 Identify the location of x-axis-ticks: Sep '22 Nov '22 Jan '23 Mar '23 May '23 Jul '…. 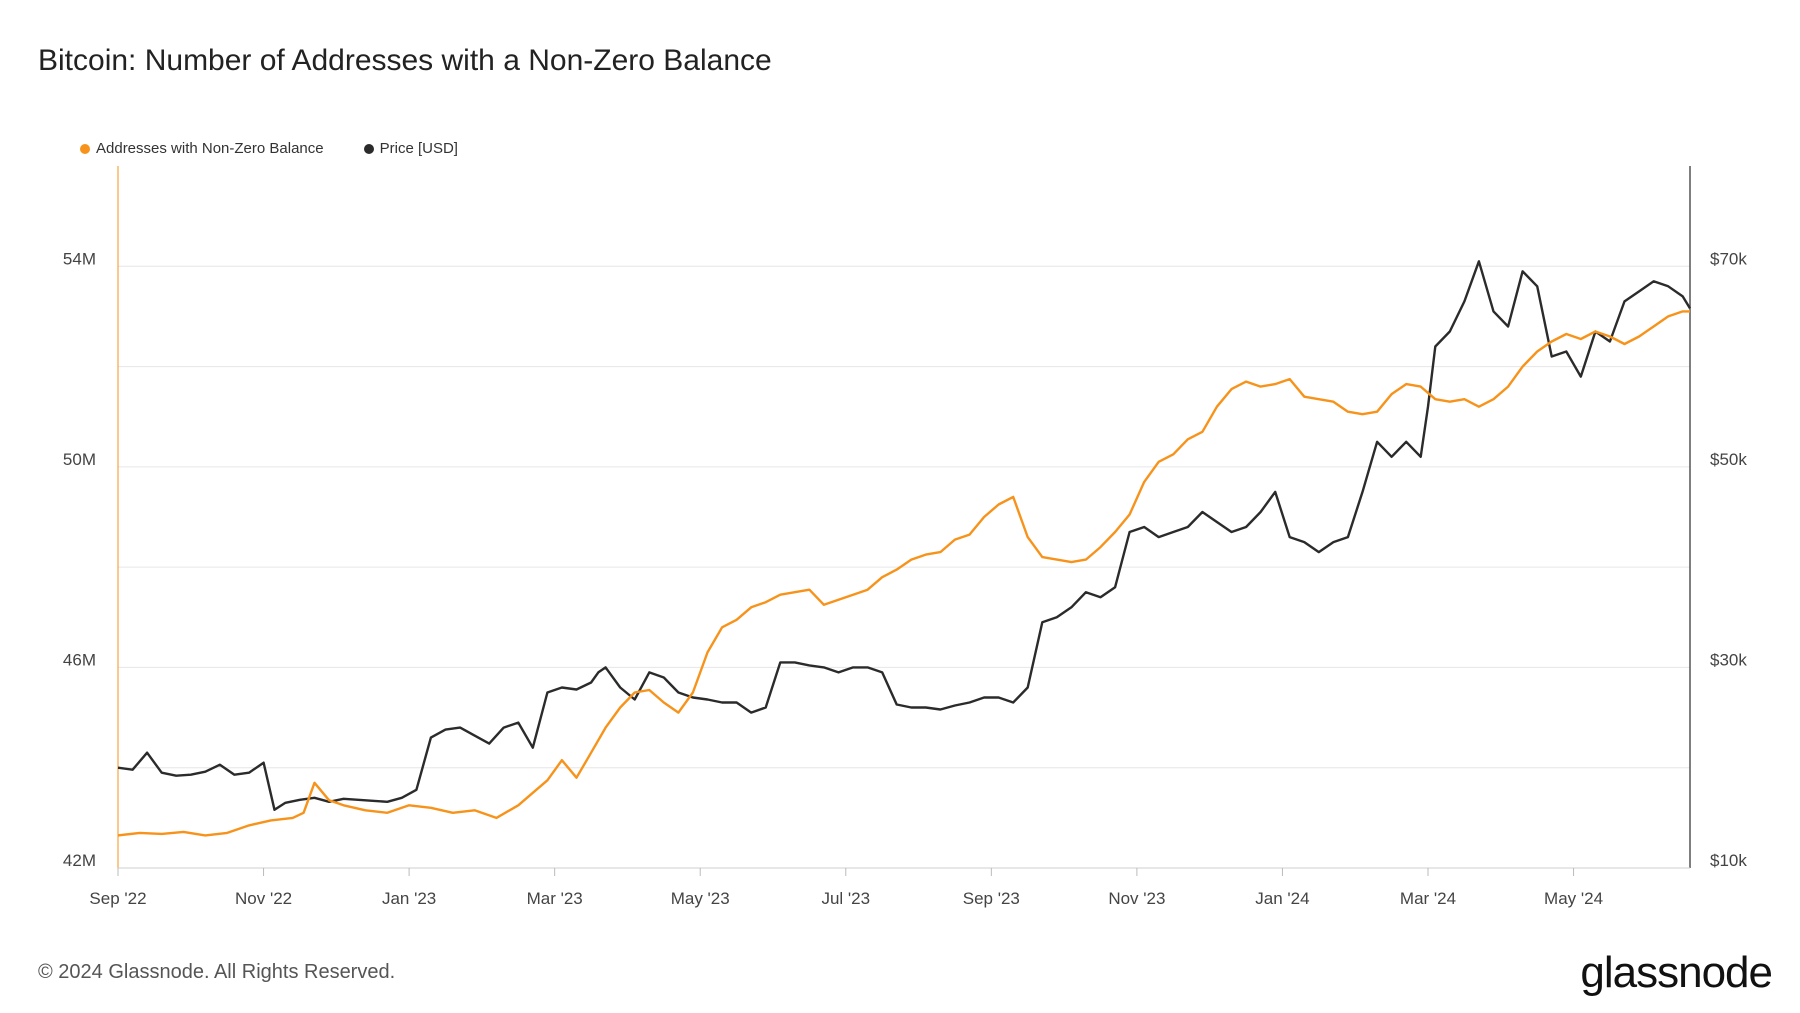
(846, 888).